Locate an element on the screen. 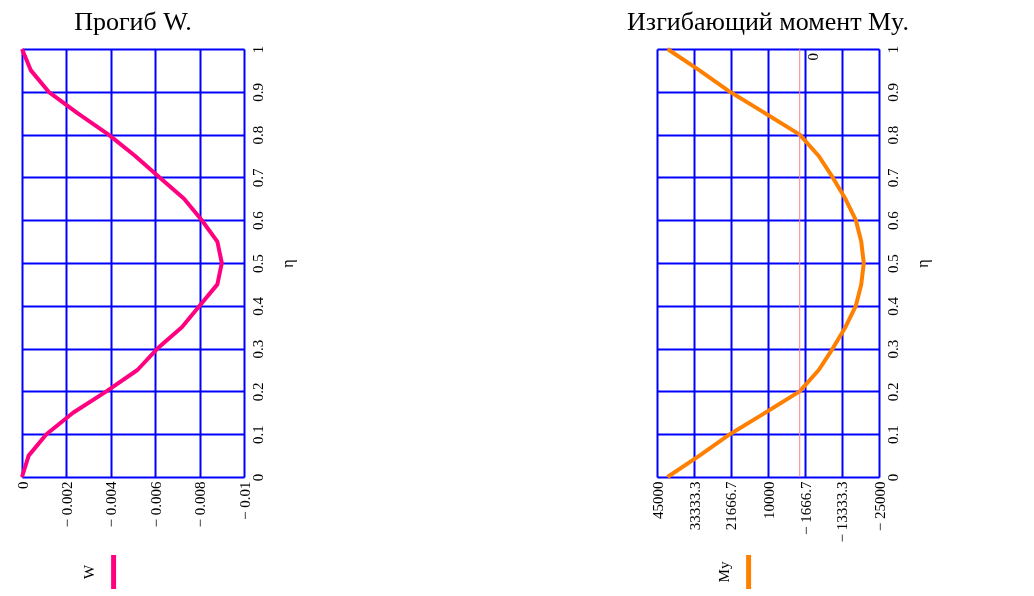  x-tick-label: − 0.008 is located at coordinates (200, 504).